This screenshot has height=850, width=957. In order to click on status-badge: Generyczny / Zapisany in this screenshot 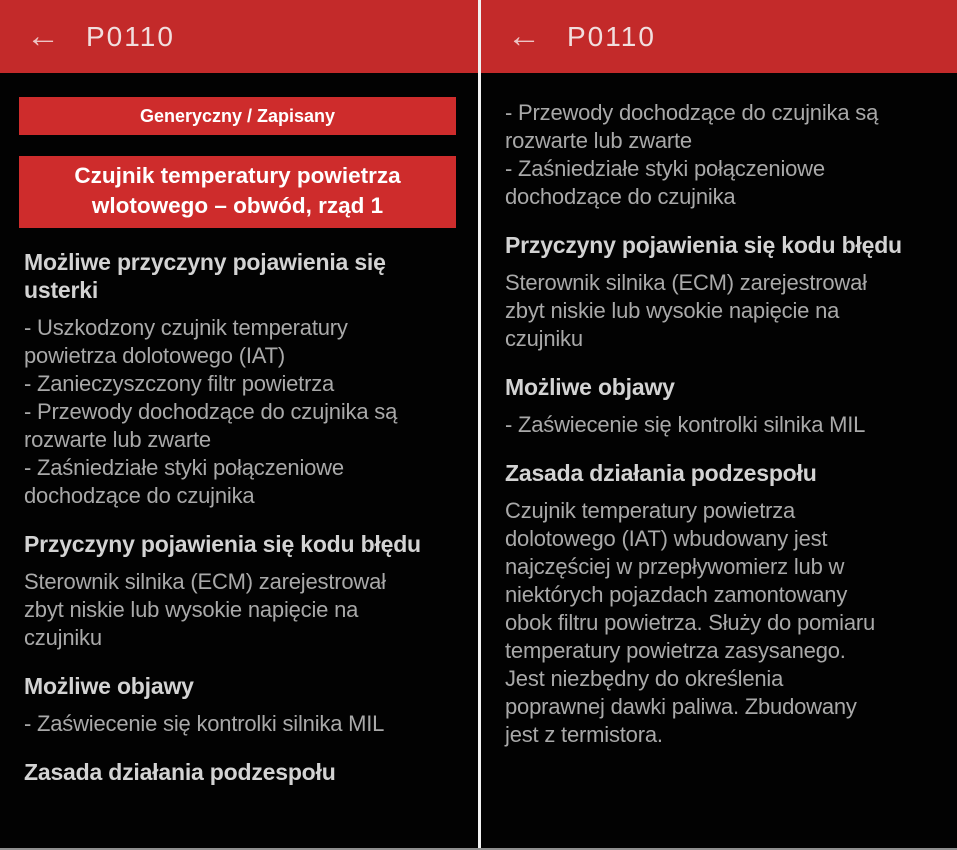, I will do `click(237, 116)`.